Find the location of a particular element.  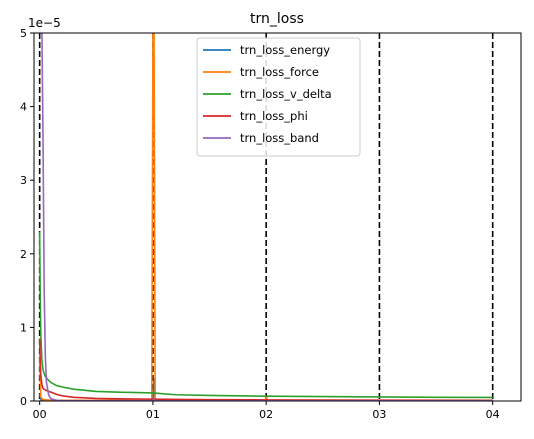

y-axis: 0 1 2 3 4 5 is located at coordinates (27, 217).